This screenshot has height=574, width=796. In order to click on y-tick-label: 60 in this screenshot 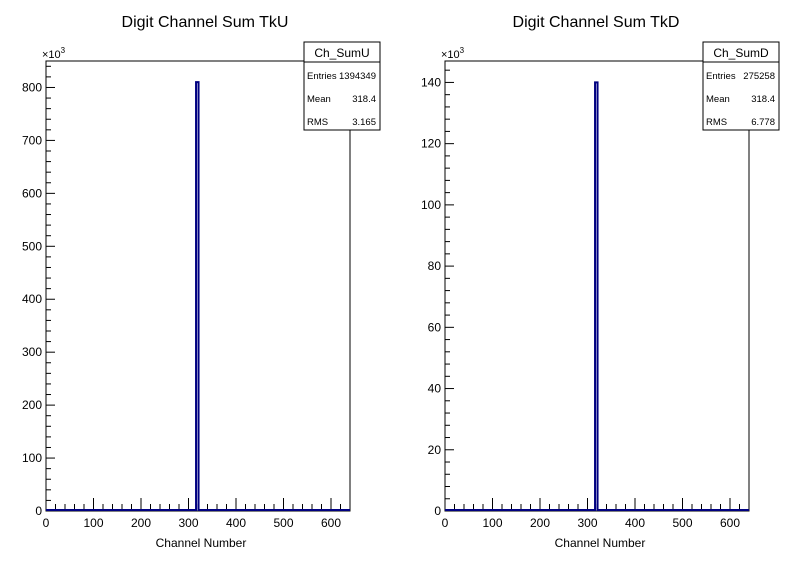, I will do `click(435, 327)`.